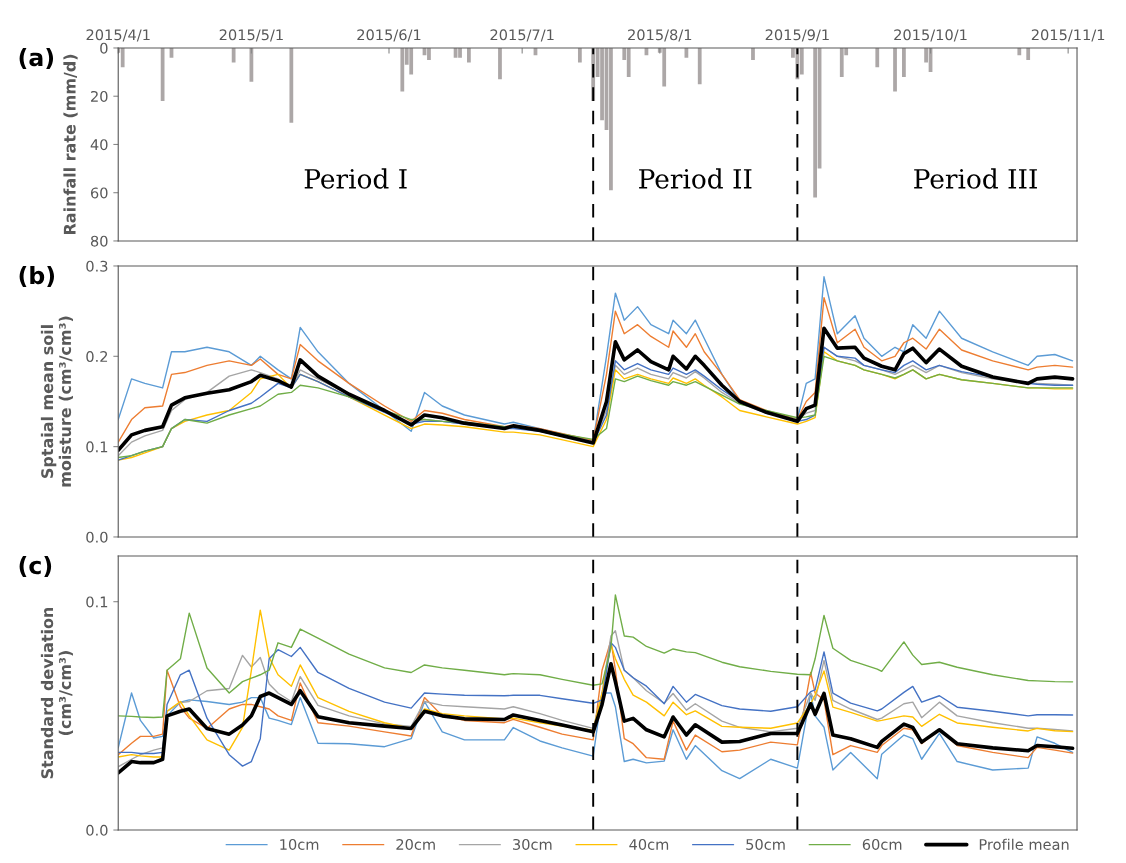 This screenshot has height=863, width=1126. Describe the element at coordinates (70, 144) in the screenshot. I see `y-axis-title: Rainfall rate (mm/d)` at that location.